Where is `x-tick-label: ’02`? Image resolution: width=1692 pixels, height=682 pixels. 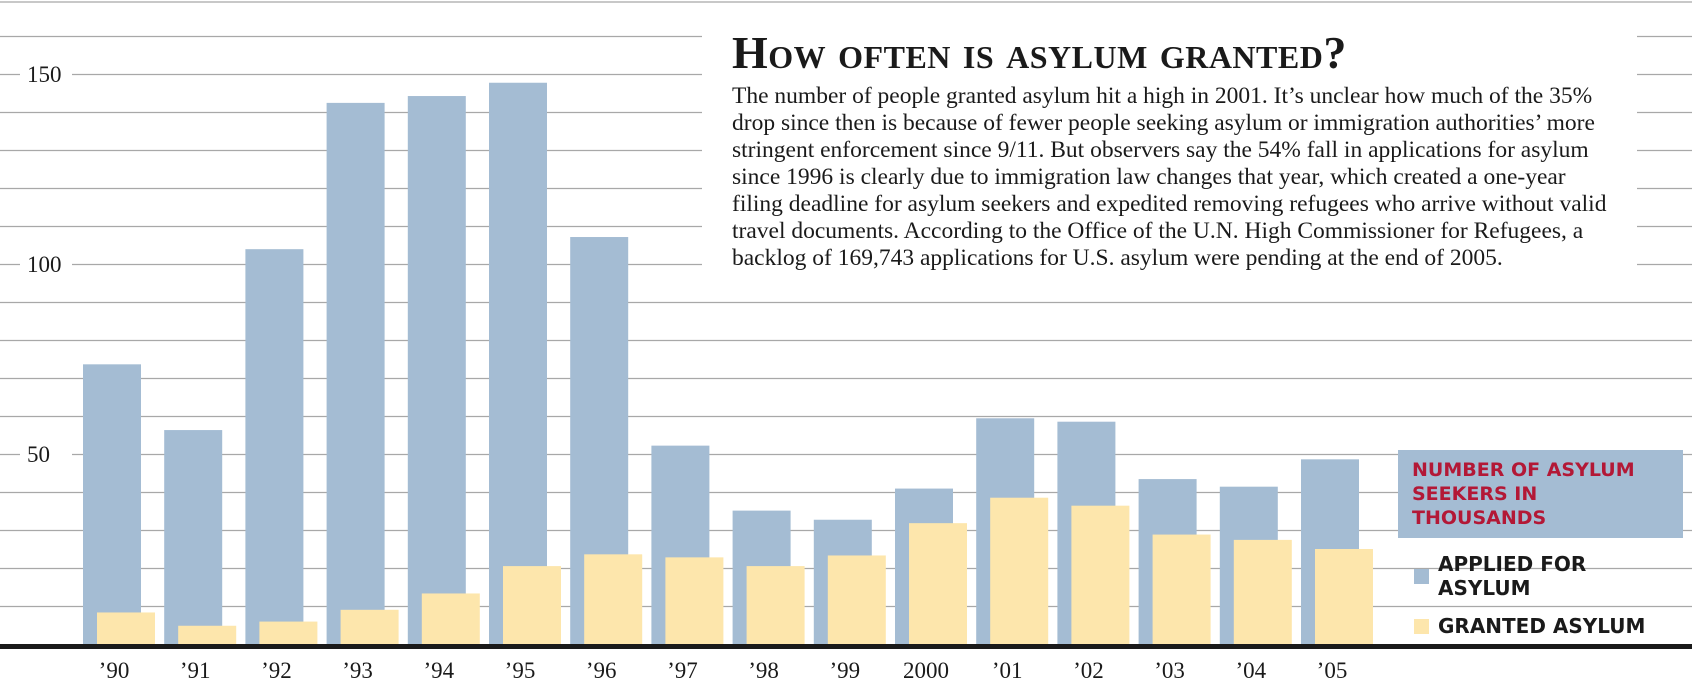
x-tick-label: ’02 is located at coordinates (1088, 670).